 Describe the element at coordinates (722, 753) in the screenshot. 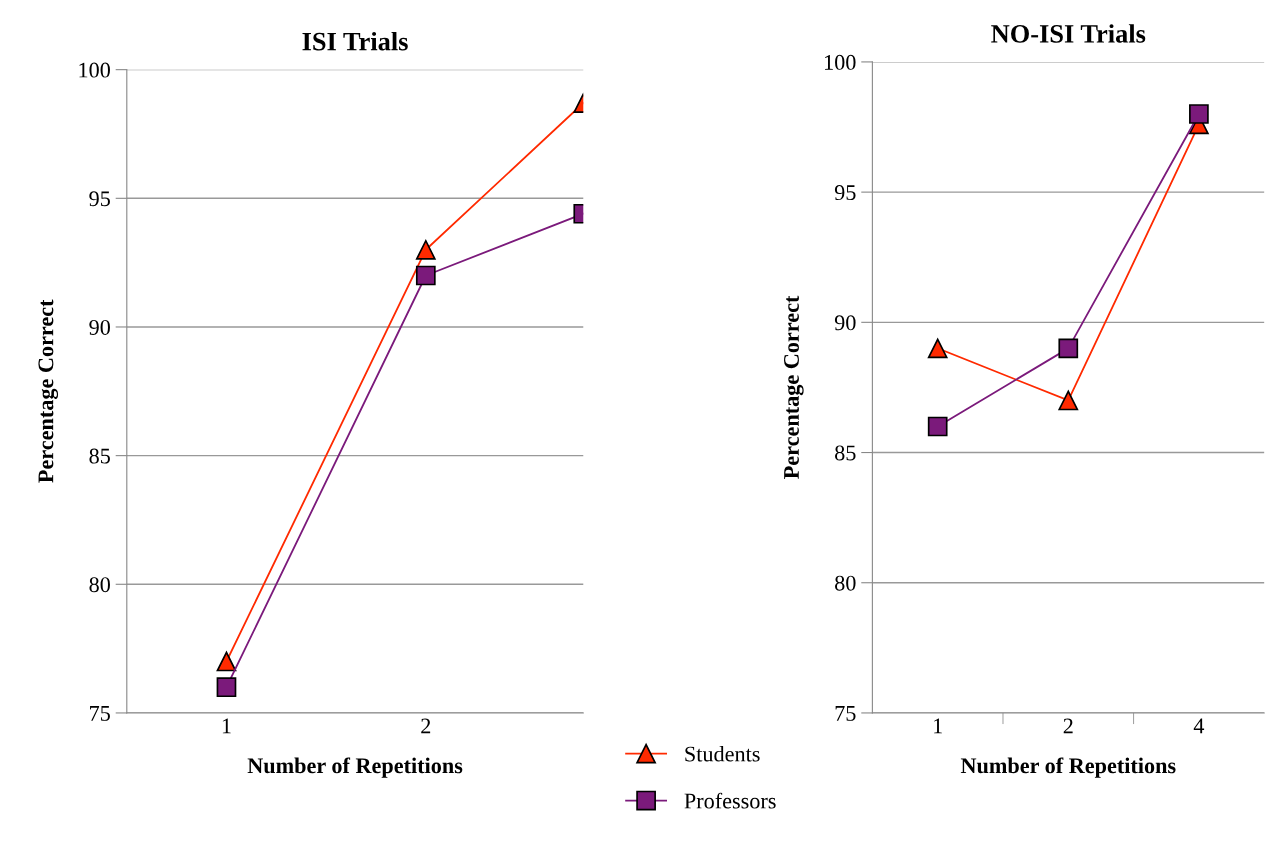

I see `legend-label: Students` at that location.